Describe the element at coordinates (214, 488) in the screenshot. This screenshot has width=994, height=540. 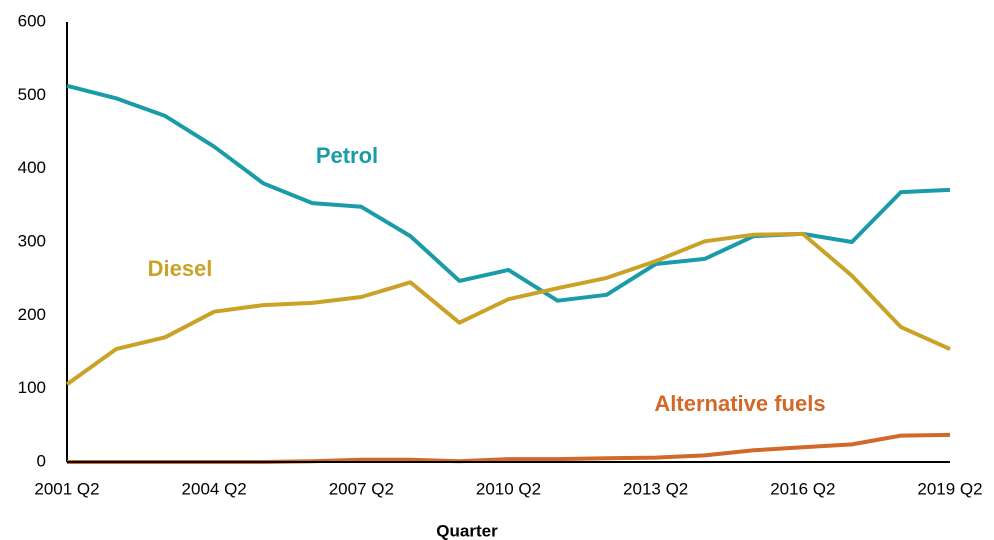
I see `x-tick-label: 2004 Q2` at that location.